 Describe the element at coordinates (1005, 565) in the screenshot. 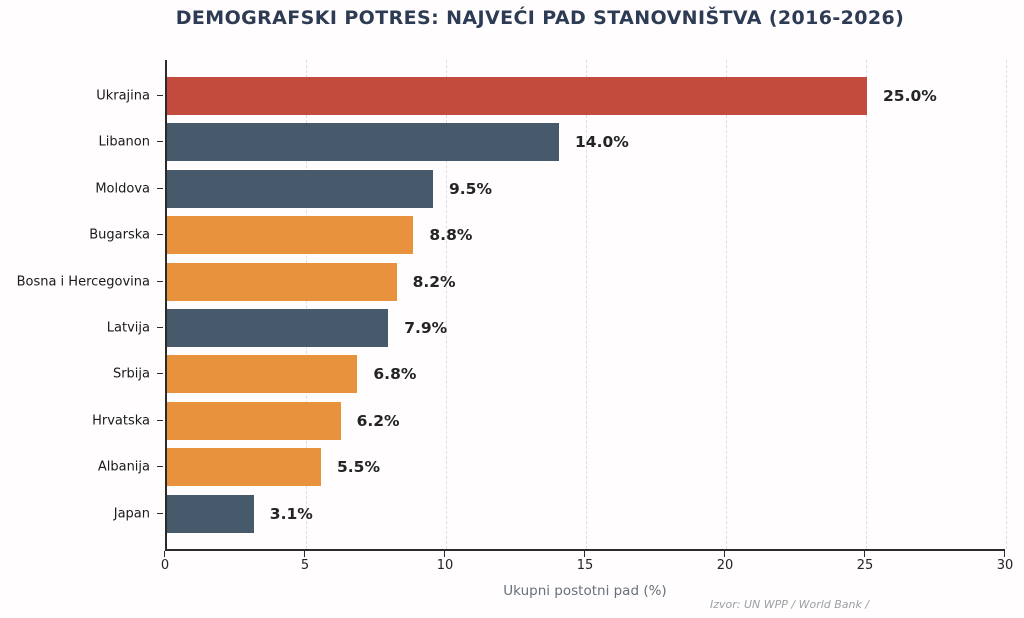

I see `x-tick-label: 30` at that location.